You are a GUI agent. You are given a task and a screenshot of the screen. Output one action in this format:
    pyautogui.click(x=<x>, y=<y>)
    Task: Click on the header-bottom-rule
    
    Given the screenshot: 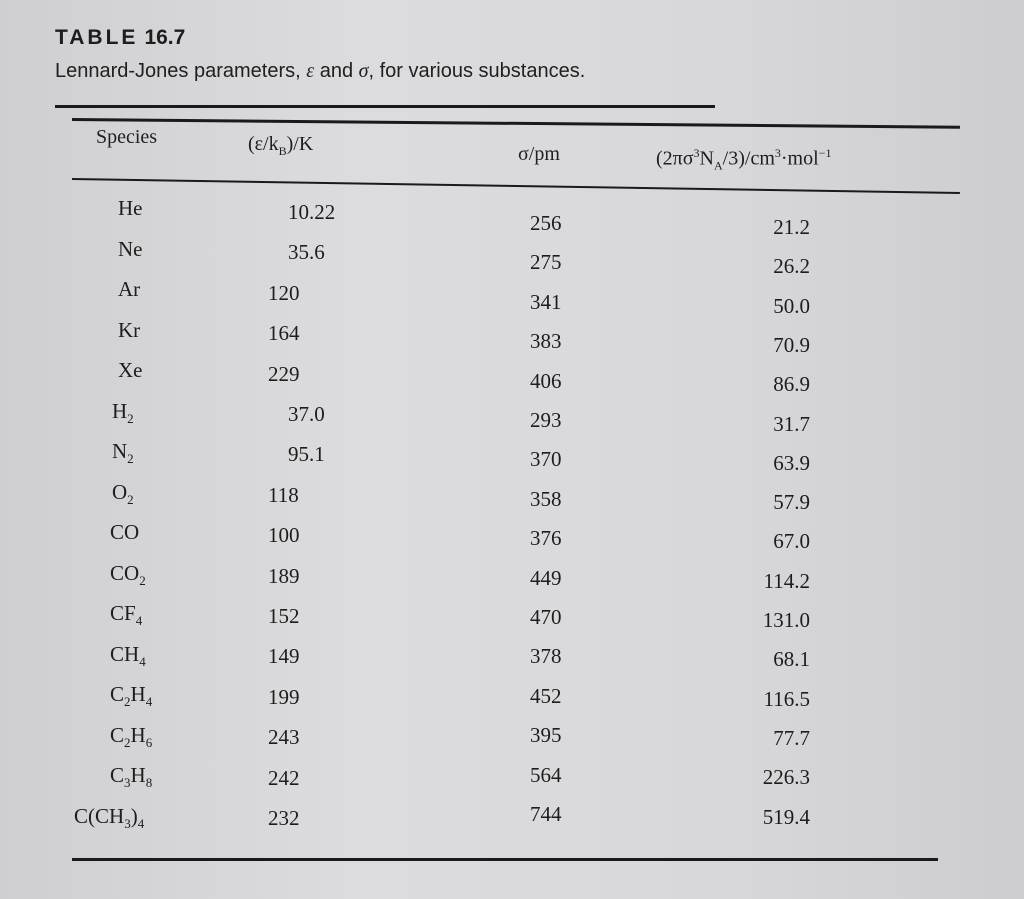 What is the action you would take?
    pyautogui.click(x=515, y=186)
    